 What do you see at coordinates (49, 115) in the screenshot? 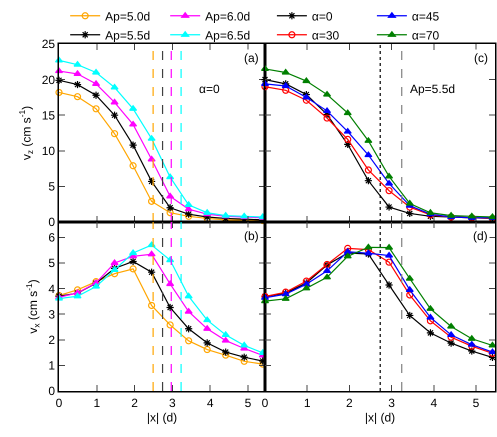
I see `y-tick-label: 15` at bounding box center [49, 115].